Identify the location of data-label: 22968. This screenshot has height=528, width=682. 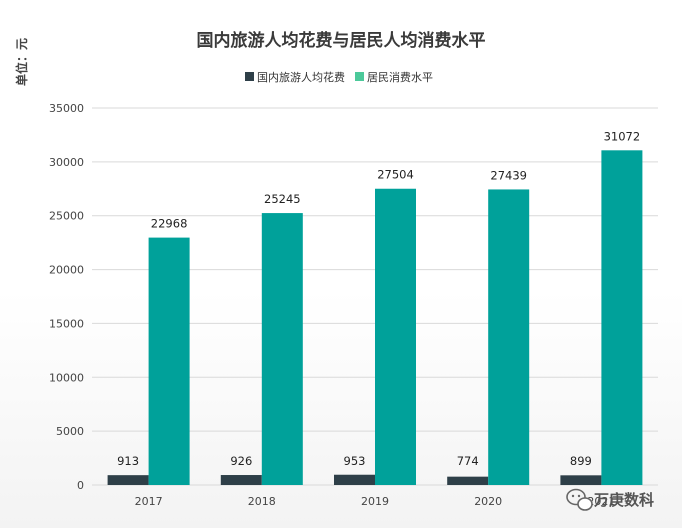
(169, 224).